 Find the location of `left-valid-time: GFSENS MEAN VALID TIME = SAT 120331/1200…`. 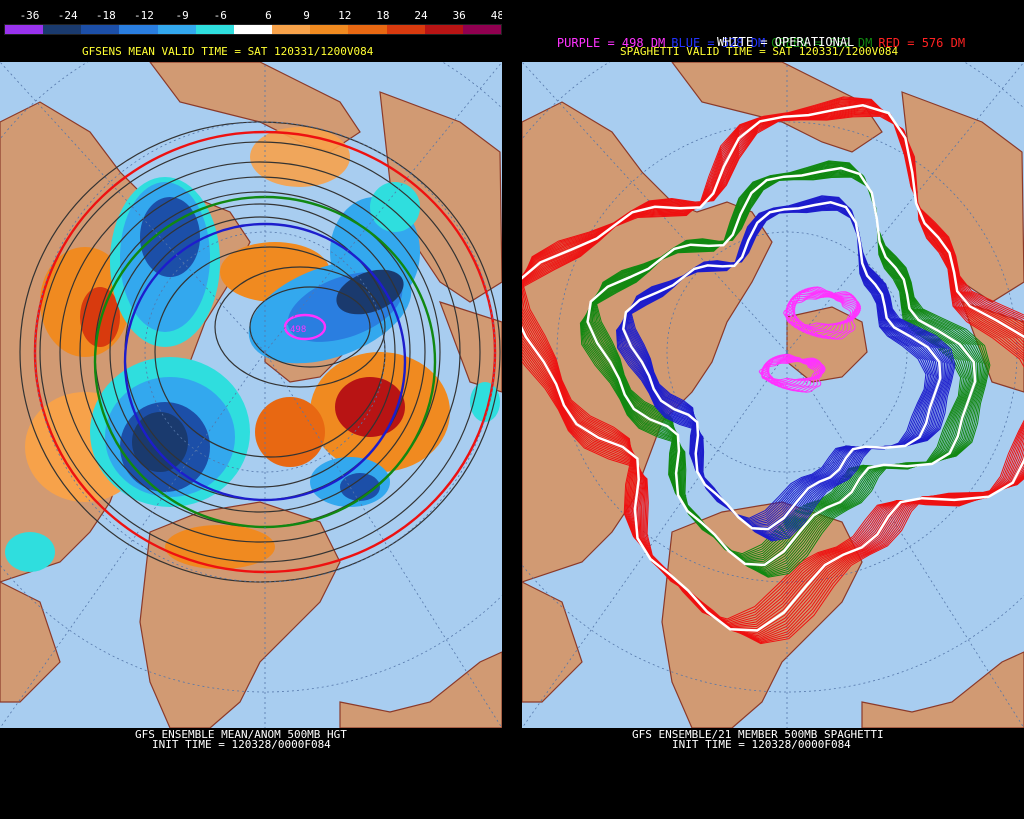

left-valid-time: GFSENS MEAN VALID TIME = SAT 120331/1200… is located at coordinates (228, 51).